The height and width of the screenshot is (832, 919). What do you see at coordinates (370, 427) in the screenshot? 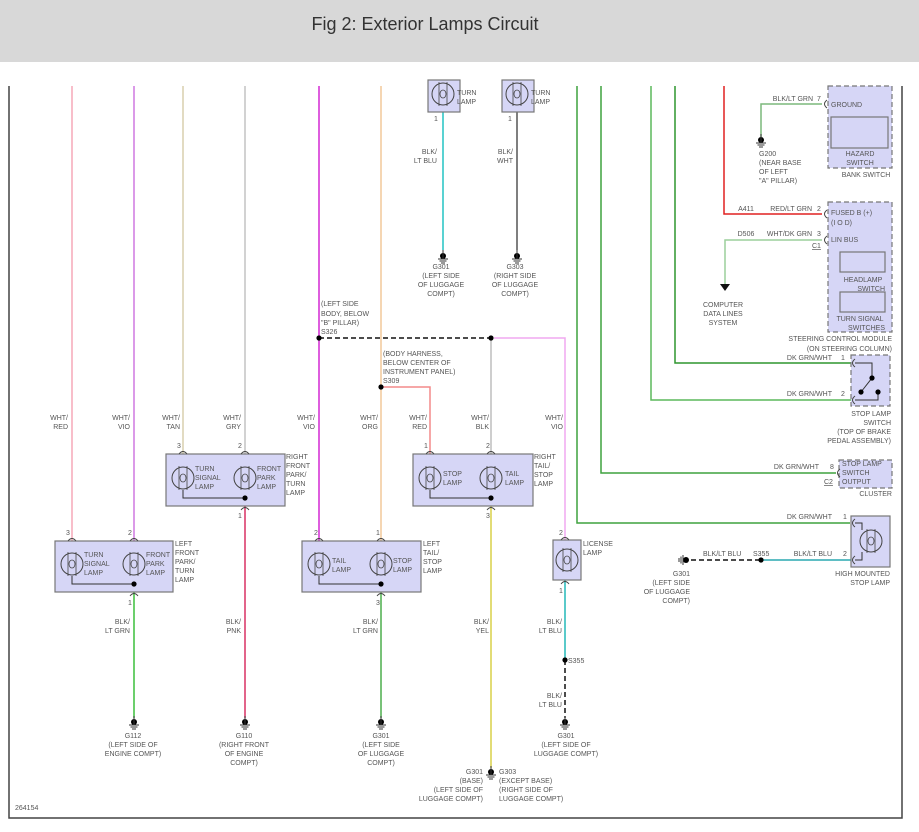
I see `diagram-label: ORG` at bounding box center [370, 427].